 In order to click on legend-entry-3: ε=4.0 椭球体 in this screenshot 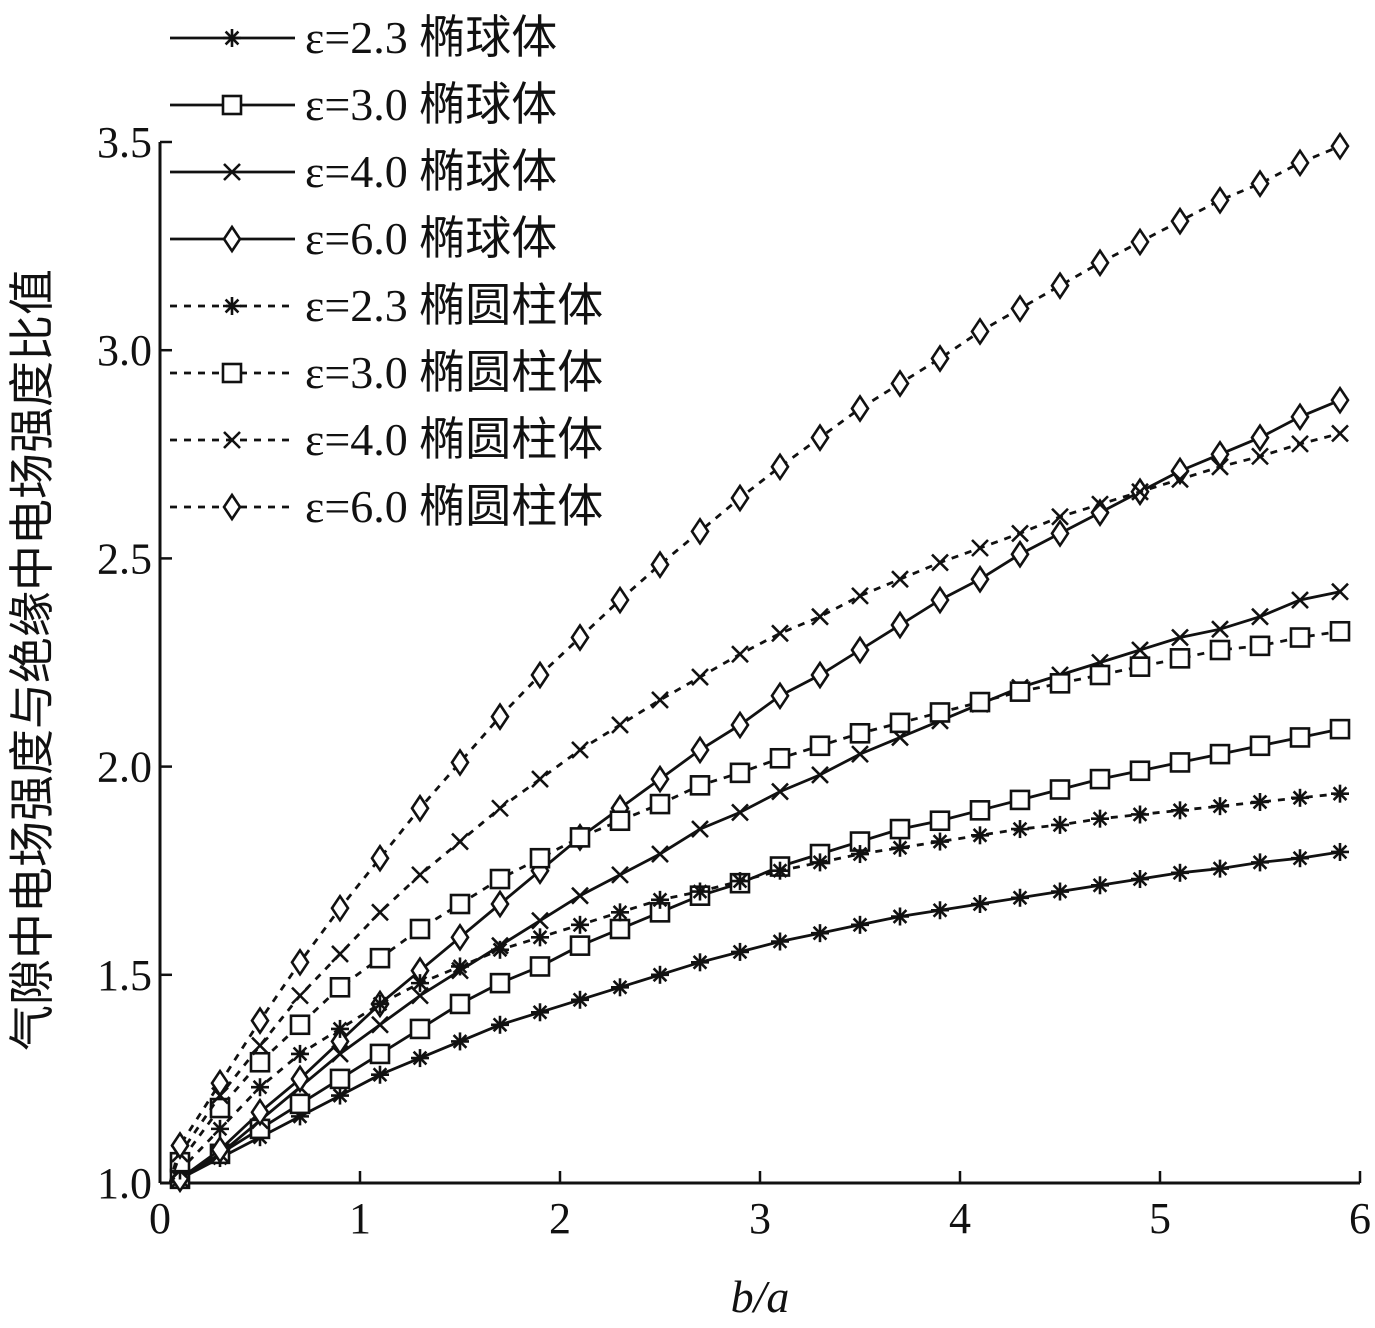, I will do `click(363, 171)`.